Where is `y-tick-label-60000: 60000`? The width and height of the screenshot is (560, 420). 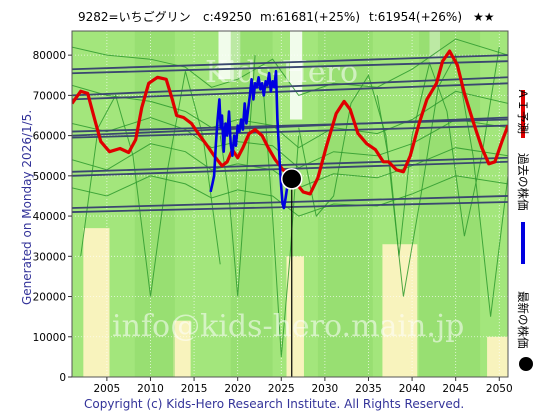 y-tick-label-60000: 60000 is located at coordinates (49, 137).